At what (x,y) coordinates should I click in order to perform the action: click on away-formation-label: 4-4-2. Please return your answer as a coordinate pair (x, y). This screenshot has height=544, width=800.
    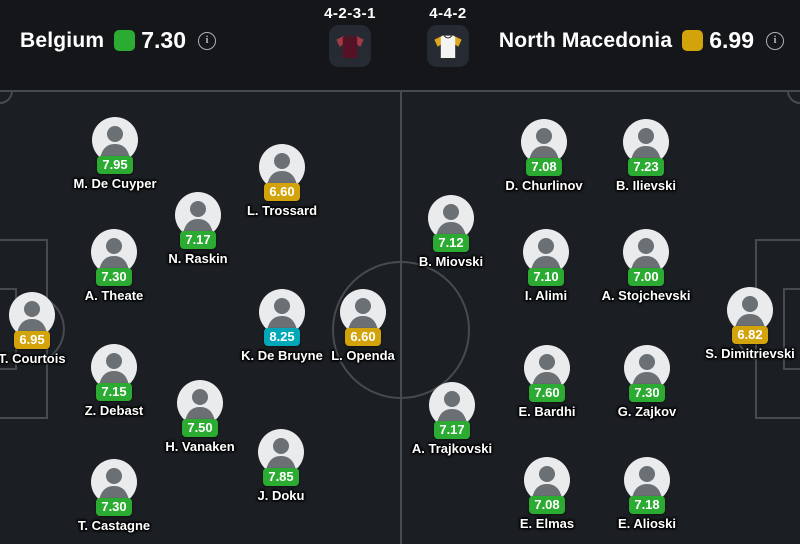
    Looking at the image, I should click on (448, 13).